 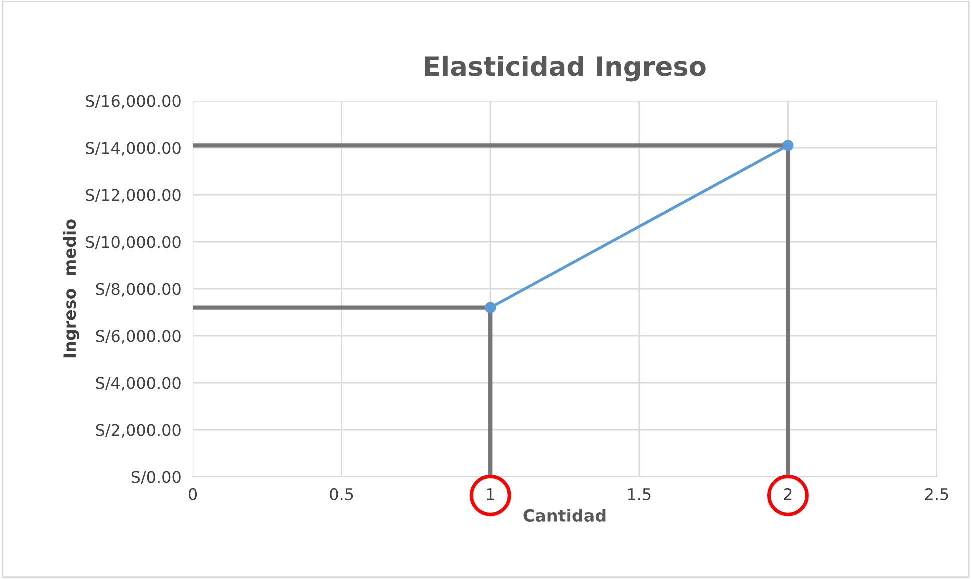 I want to click on x-tick-label: 0, so click(x=193, y=494).